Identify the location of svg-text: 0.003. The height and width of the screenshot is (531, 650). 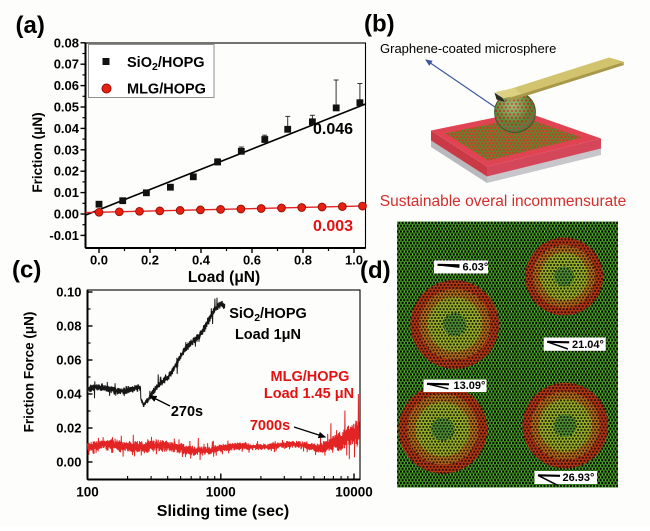
(333, 226).